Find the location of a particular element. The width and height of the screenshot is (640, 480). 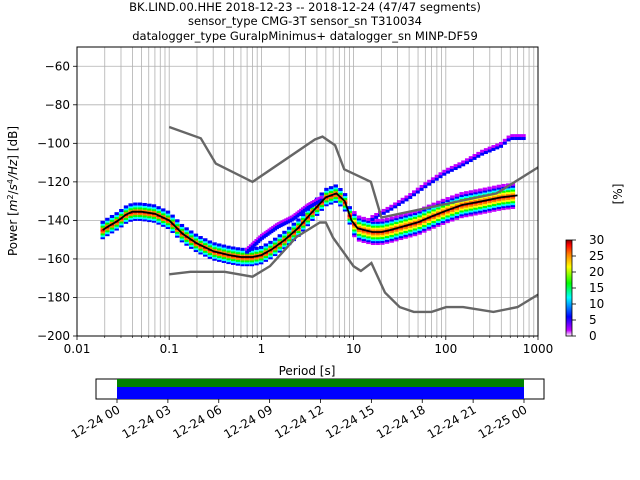

colorbar-tick-label: 20 is located at coordinates (596, 272).